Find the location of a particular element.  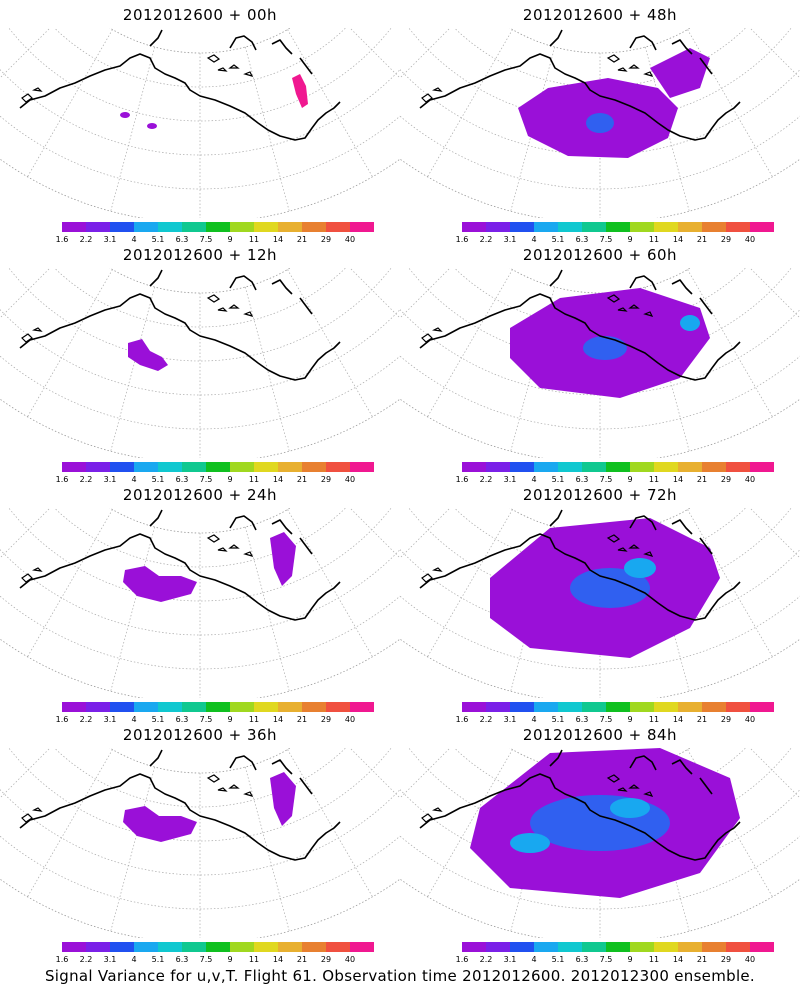

panel-title: 2012012600 + 72h is located at coordinates (600, 495).